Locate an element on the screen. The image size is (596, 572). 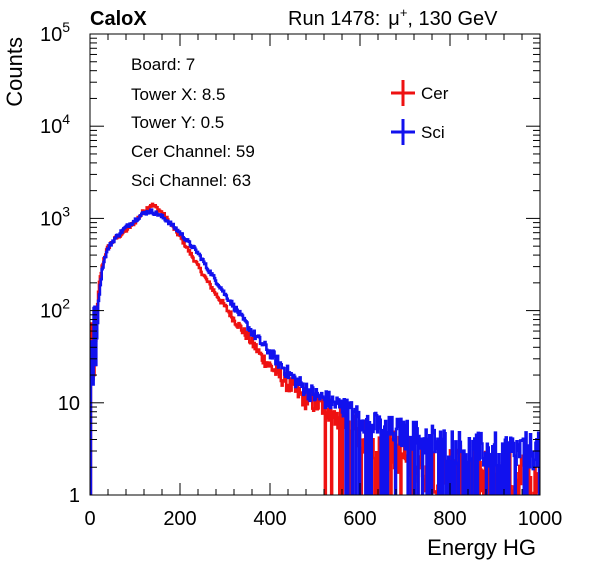
y-tick-label: 10³ is located at coordinates (55, 216).